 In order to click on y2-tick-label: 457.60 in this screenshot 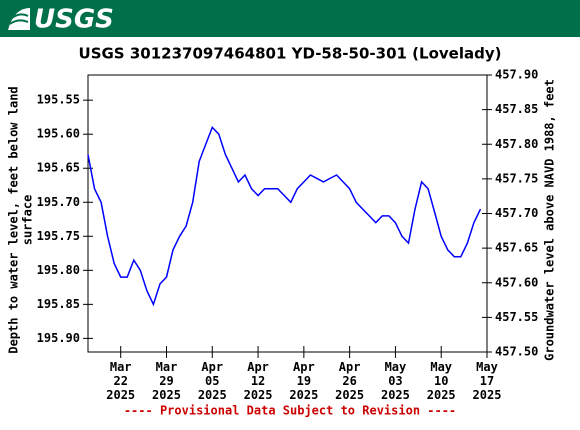, I will do `click(516, 282)`.